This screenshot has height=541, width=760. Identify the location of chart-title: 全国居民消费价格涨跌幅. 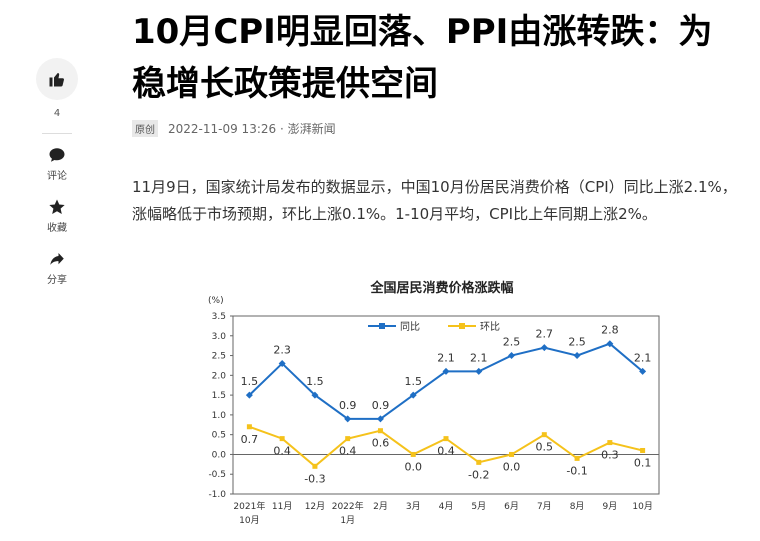
(441, 288).